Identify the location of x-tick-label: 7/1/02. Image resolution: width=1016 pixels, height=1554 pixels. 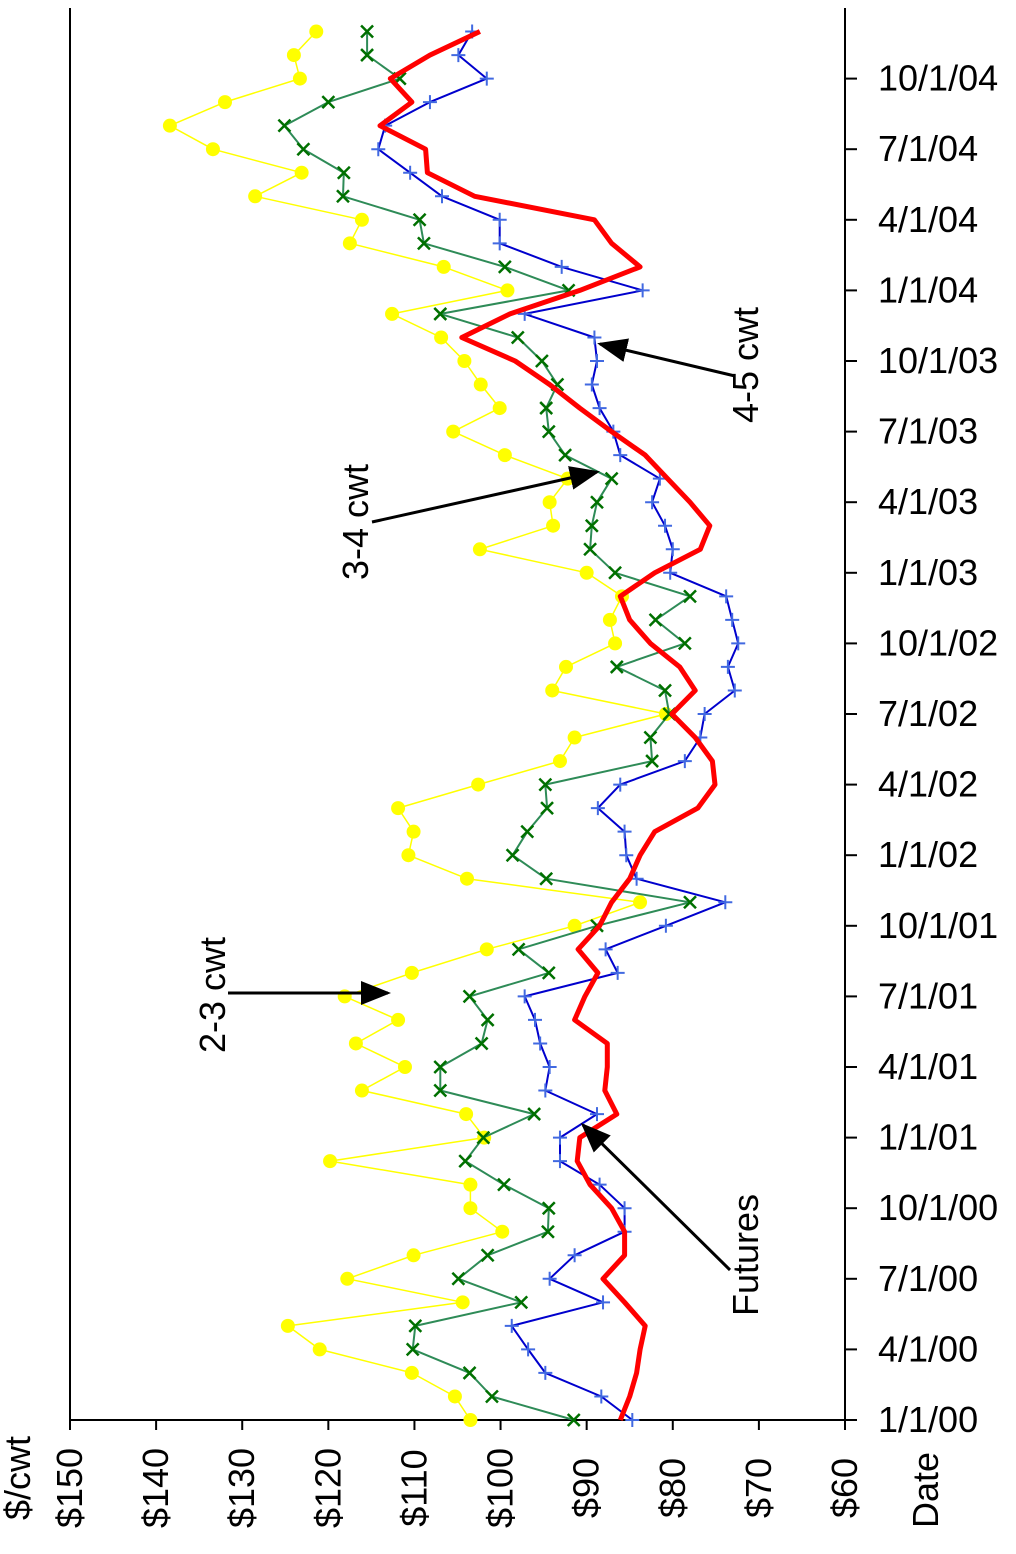
(928, 713).